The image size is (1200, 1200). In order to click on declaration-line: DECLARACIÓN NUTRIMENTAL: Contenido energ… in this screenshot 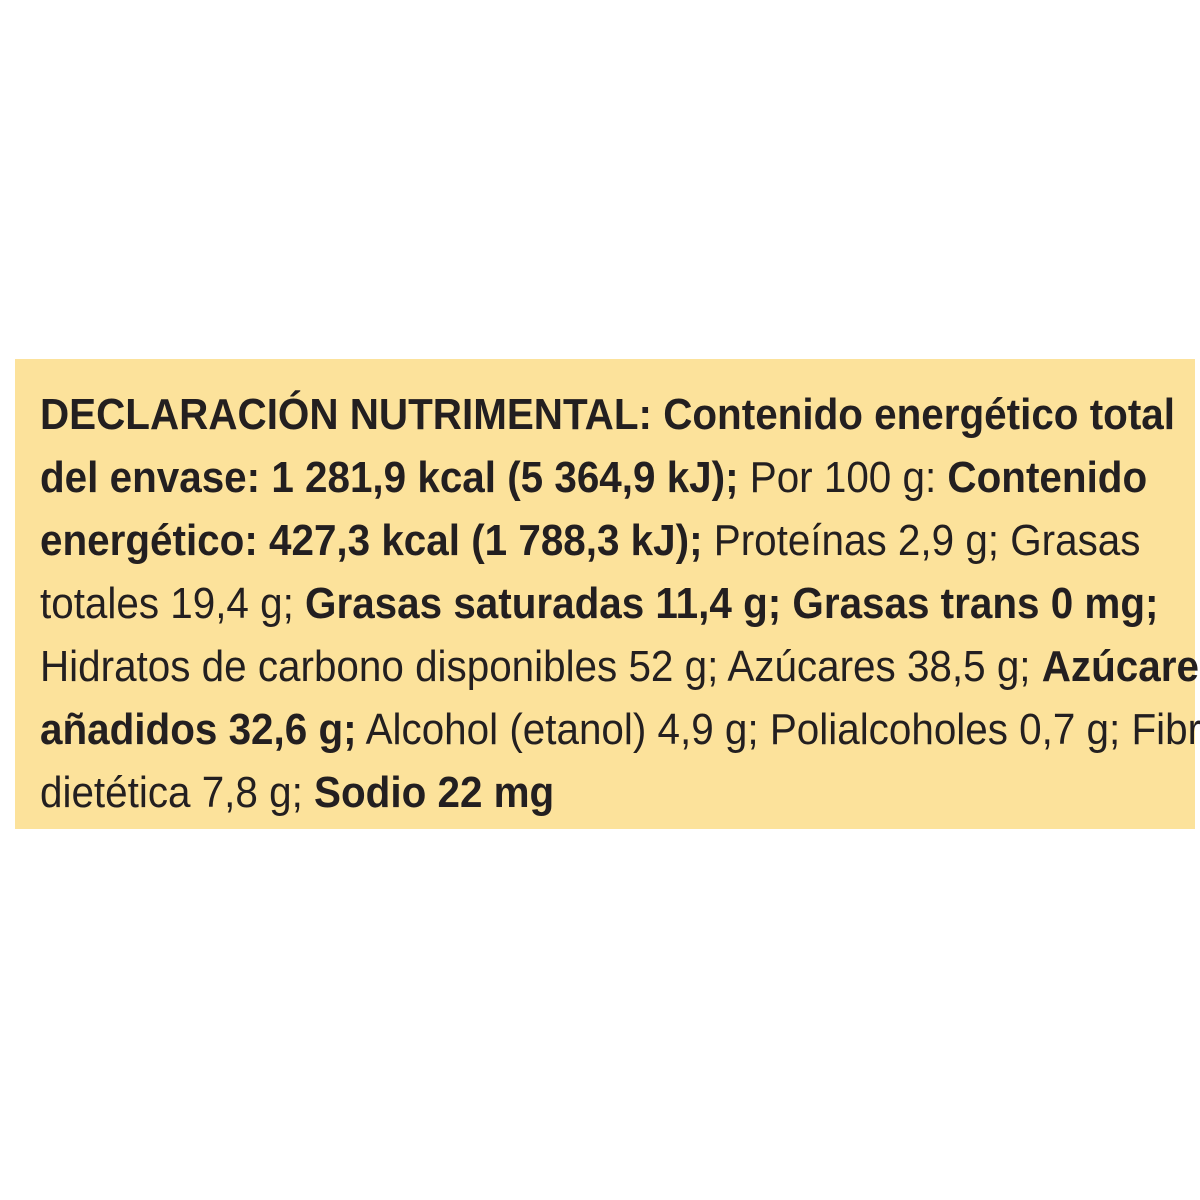, I will do `click(607, 414)`.